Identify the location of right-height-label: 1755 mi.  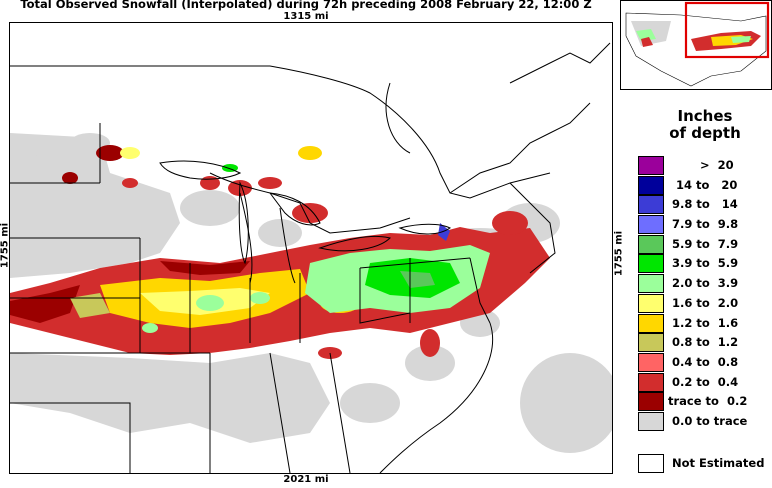
(619, 253).